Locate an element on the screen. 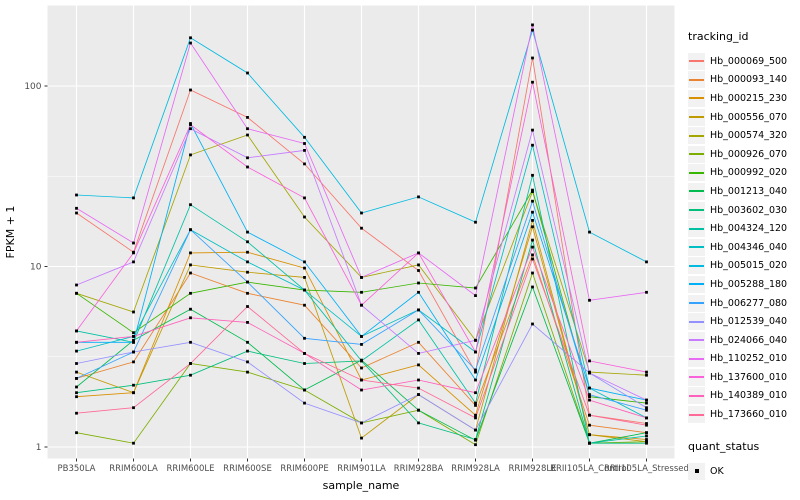 This screenshot has width=800, height=500. legend-item: Hb_000215_230 is located at coordinates (743, 98).